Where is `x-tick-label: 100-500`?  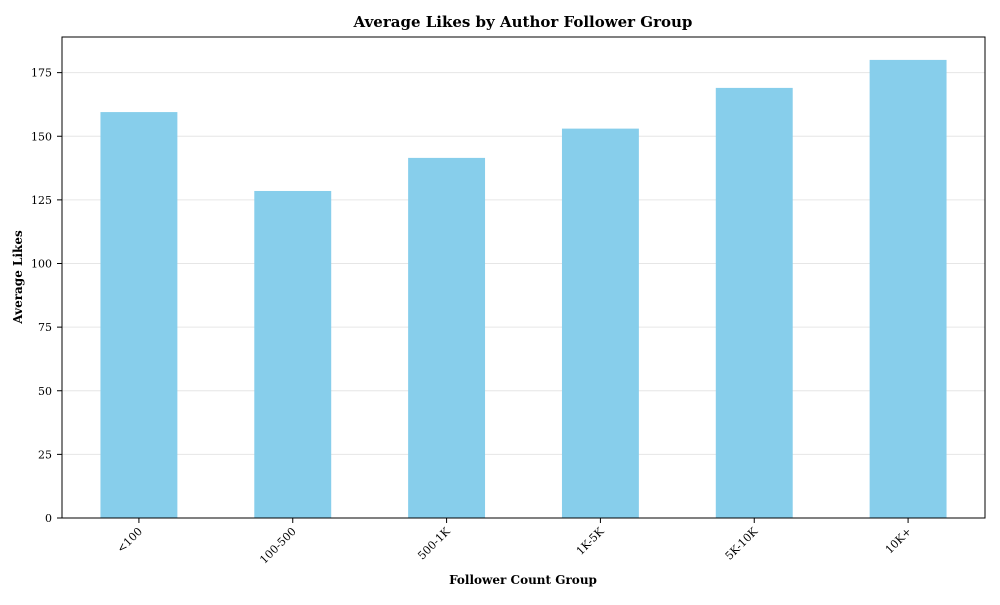
x-tick-label: 100-500 is located at coordinates (278, 546).